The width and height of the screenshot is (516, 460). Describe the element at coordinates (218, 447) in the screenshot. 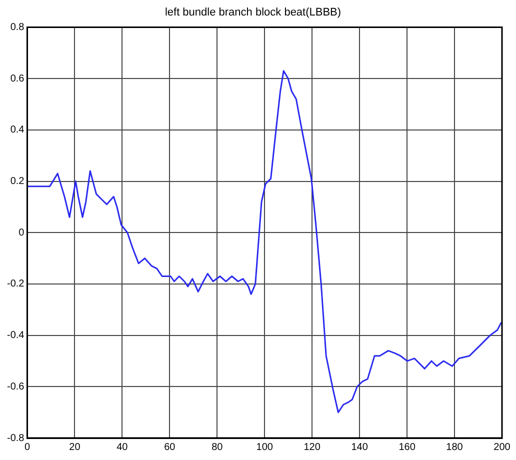

I see `x-tick-label: 80` at that location.